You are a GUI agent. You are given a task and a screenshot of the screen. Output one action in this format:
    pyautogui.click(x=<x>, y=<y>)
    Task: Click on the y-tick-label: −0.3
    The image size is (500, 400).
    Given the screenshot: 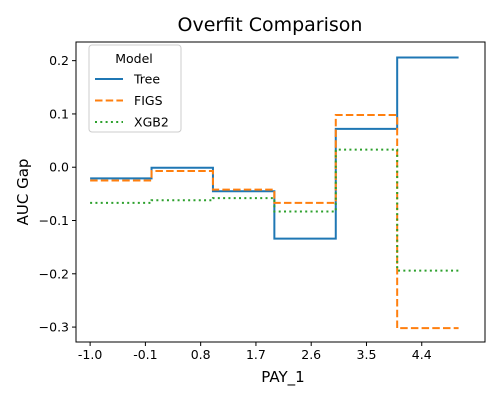 What is the action you would take?
    pyautogui.click(x=54, y=327)
    